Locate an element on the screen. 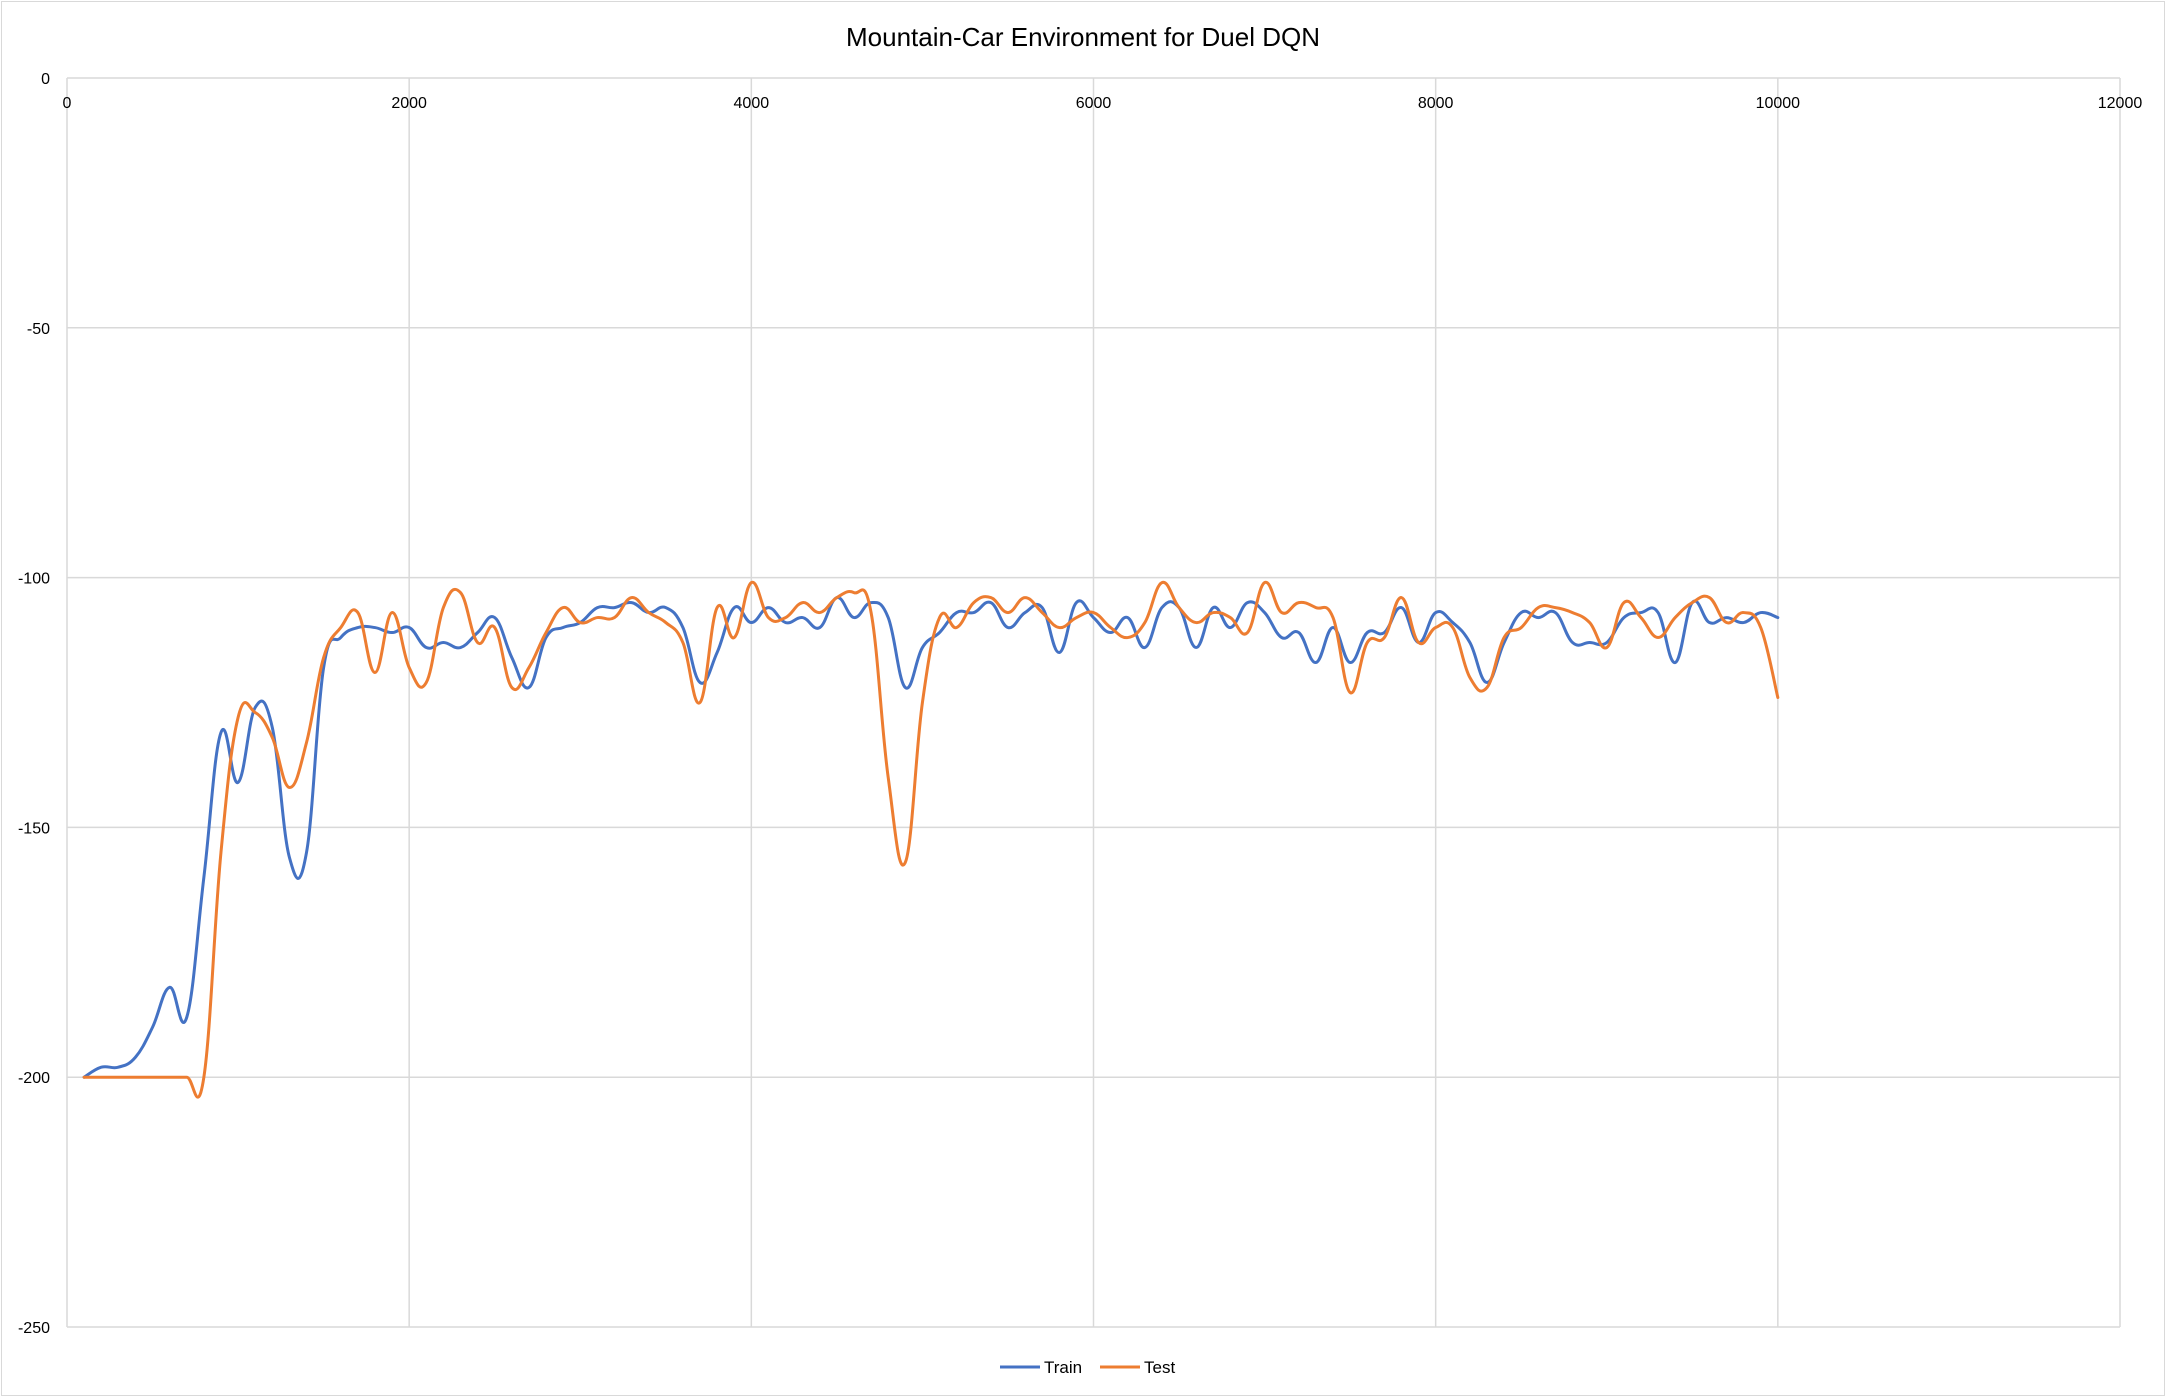 The height and width of the screenshot is (1397, 2166). y-tick-label: -100 is located at coordinates (34, 579).